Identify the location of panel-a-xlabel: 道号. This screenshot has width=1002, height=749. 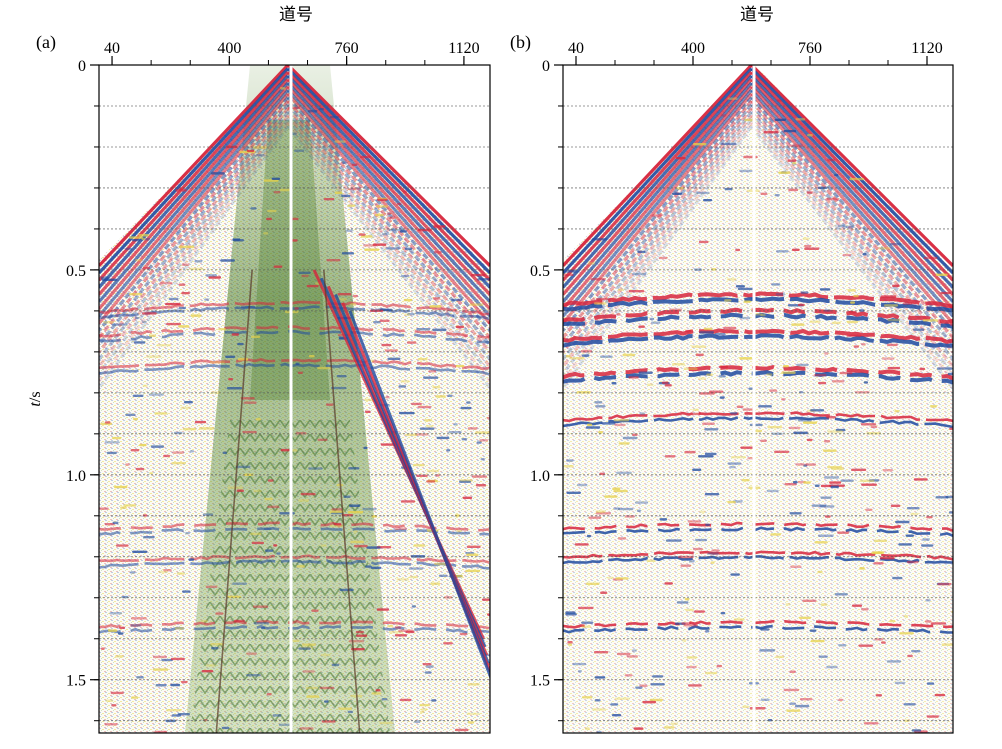
(296, 15).